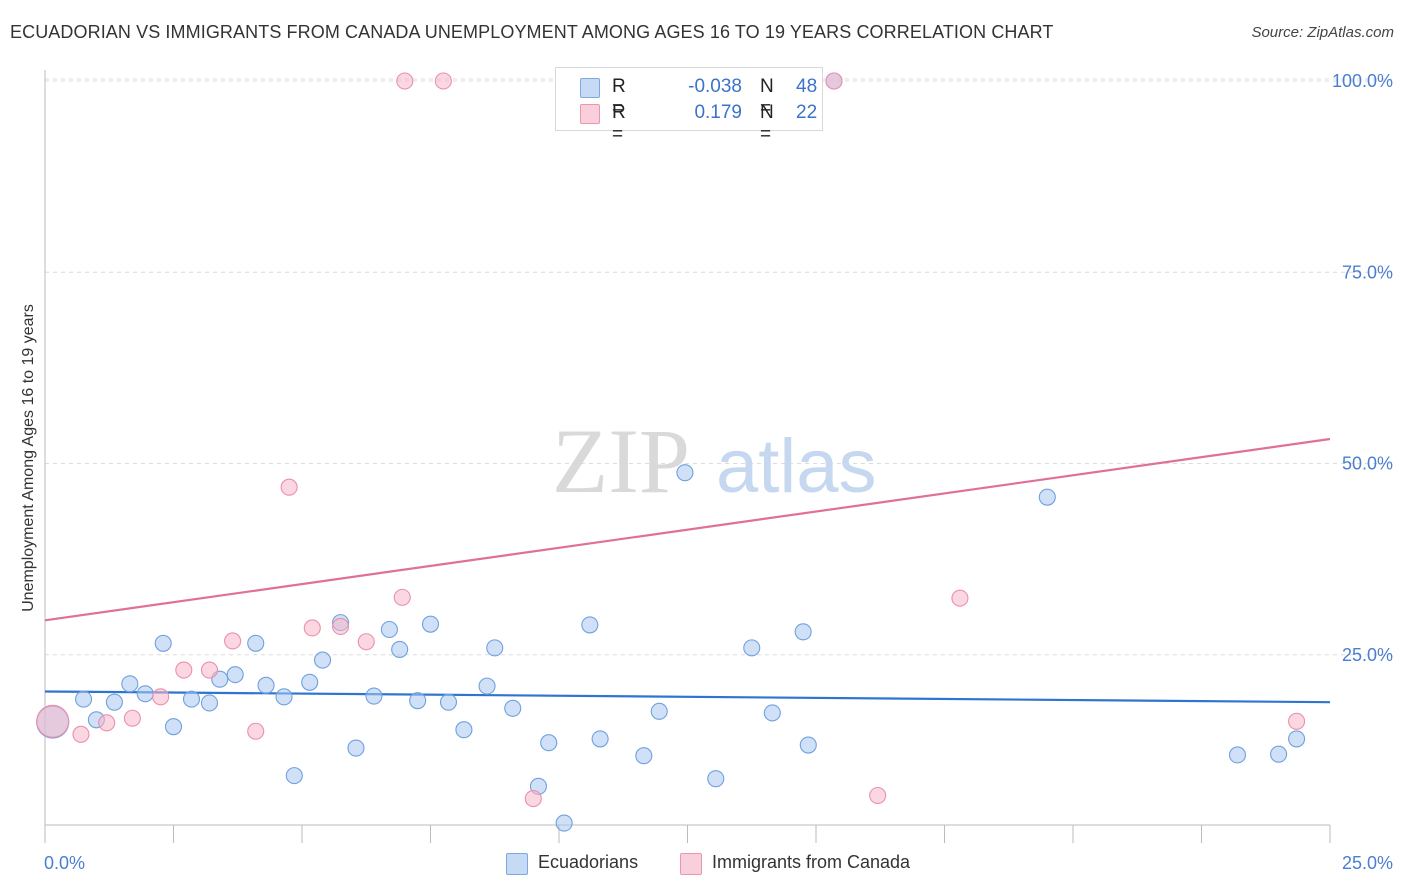 Image resolution: width=1406 pixels, height=892 pixels. I want to click on trend-line-ecuadorians, so click(687, 697).